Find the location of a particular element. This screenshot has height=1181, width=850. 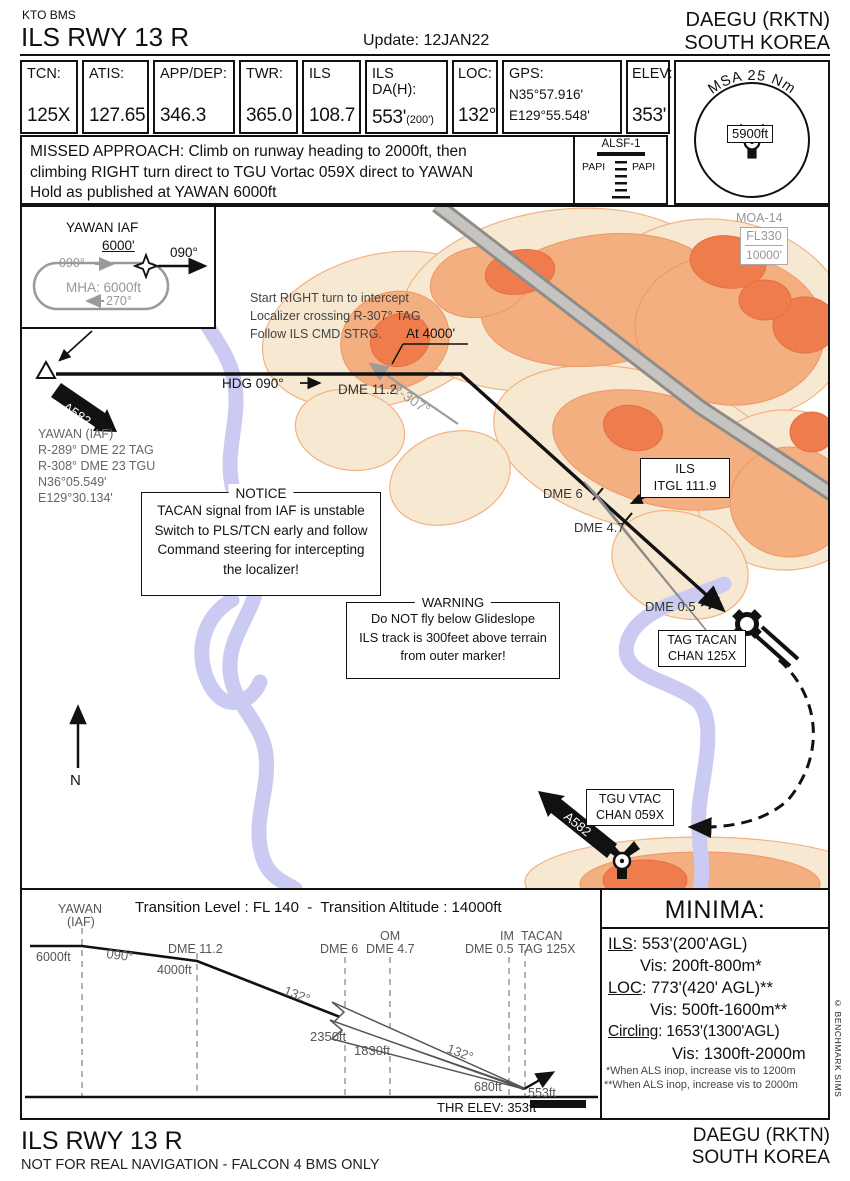

notice-line: TACAN signal from IAF is unstable is located at coordinates (261, 510).